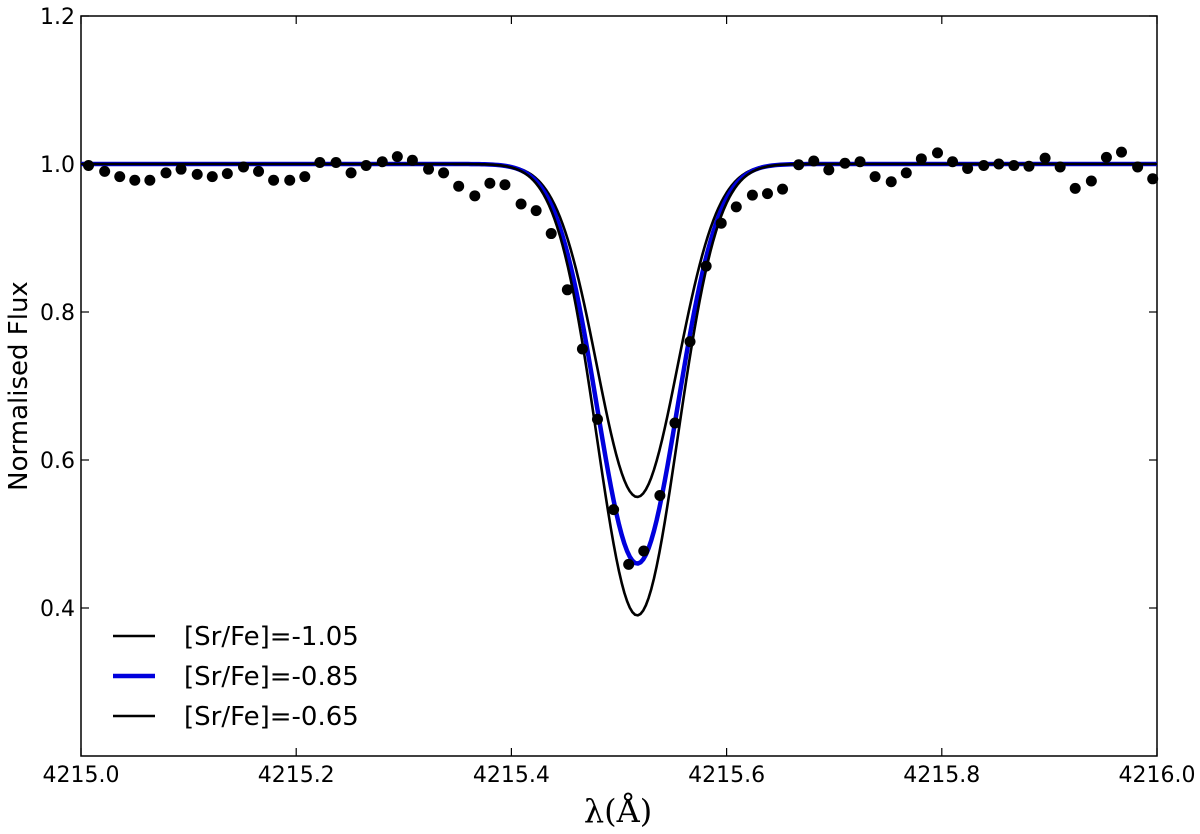 The image size is (1200, 834). What do you see at coordinates (271, 677) in the screenshot?
I see `legend-label-1: [Sr/Fe]=-0.85` at bounding box center [271, 677].